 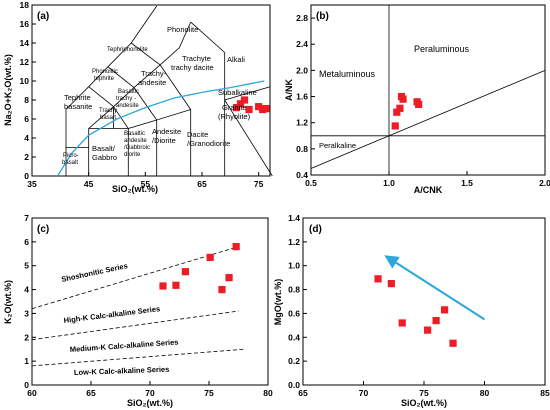 I want to click on region-label-peralkaline: Peralkaline, so click(x=337, y=145).